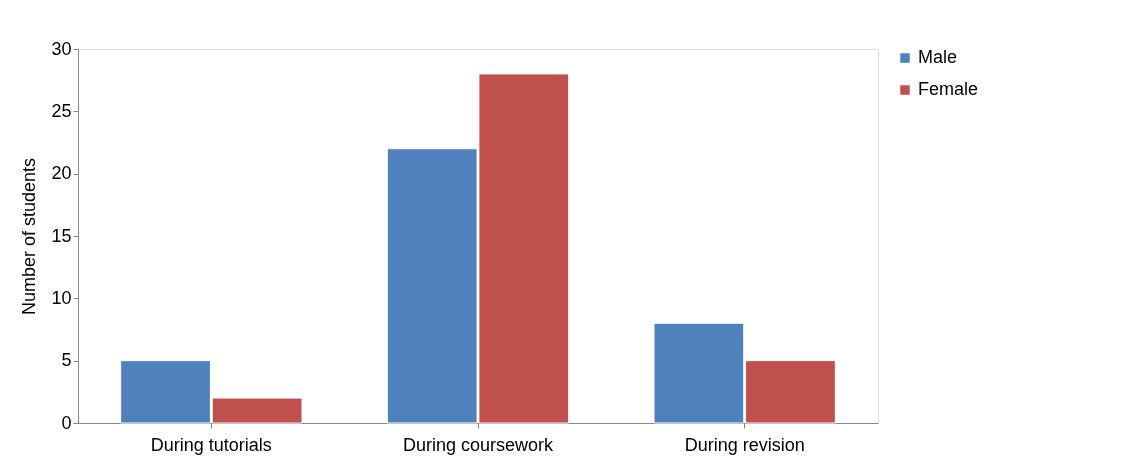 This screenshot has width=1129, height=473. Describe the element at coordinates (211, 444) in the screenshot. I see `x-tick-label: During tutorials` at that location.